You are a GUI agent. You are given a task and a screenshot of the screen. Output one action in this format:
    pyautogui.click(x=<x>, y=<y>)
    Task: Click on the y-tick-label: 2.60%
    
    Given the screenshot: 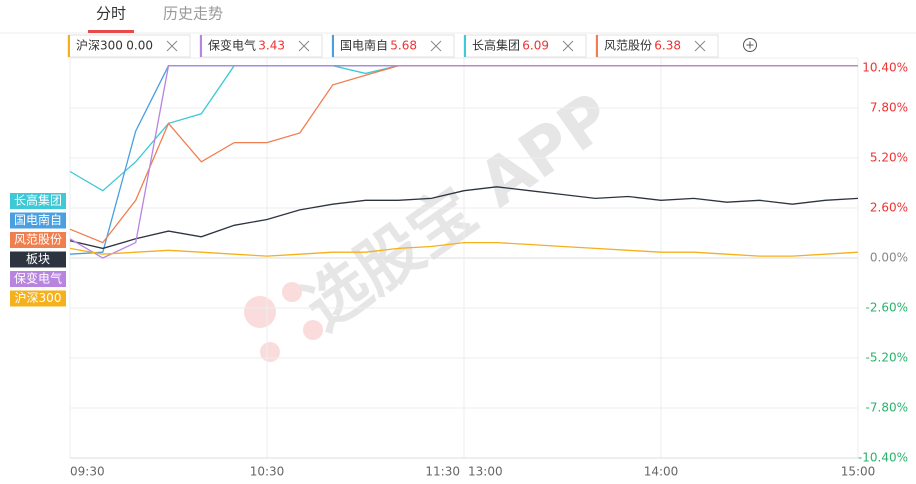 What is the action you would take?
    pyautogui.click(x=889, y=208)
    